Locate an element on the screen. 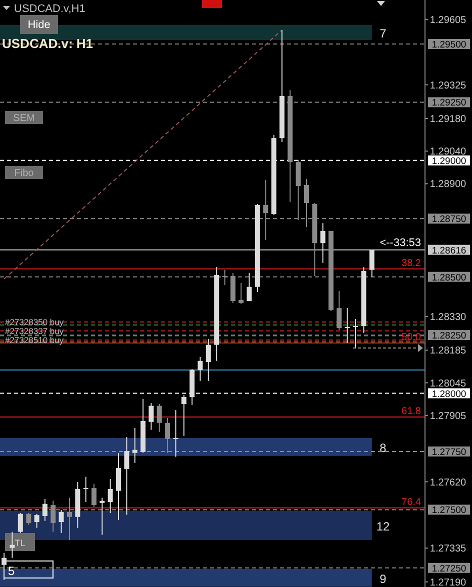  y-tick-label: 1.27190 is located at coordinates (448, 582).